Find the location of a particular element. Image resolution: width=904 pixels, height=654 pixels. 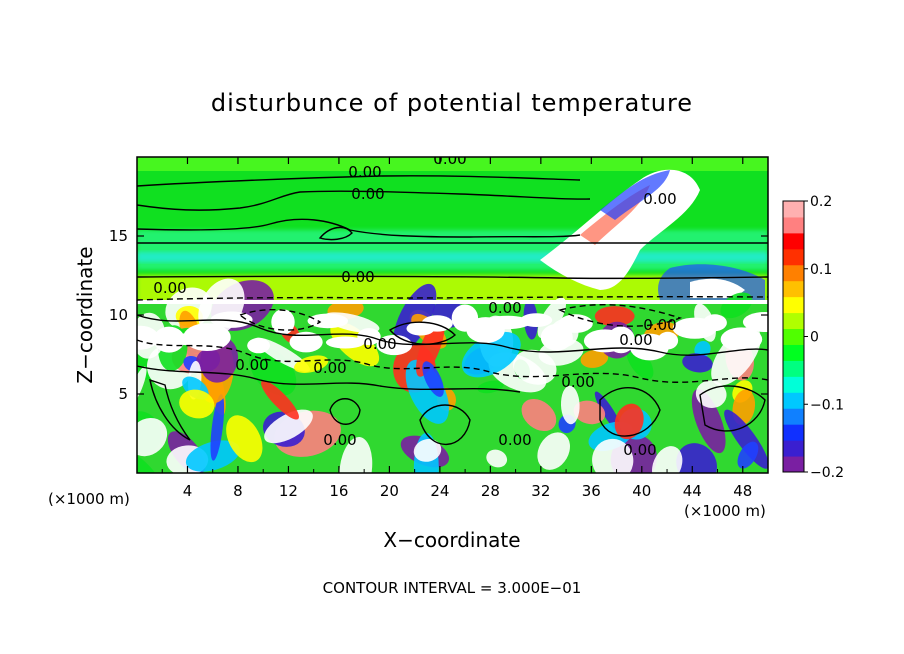

chart-title: disturbunce of potential temperature is located at coordinates (452, 103).